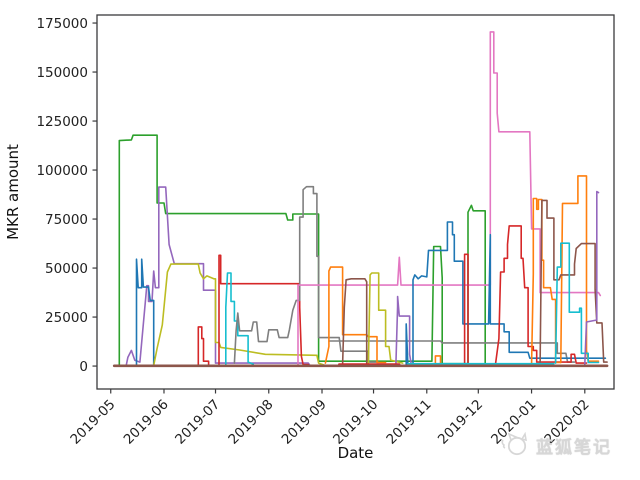 This screenshot has width=640, height=480. I want to click on y-tick-label: 100000, so click(62, 171).